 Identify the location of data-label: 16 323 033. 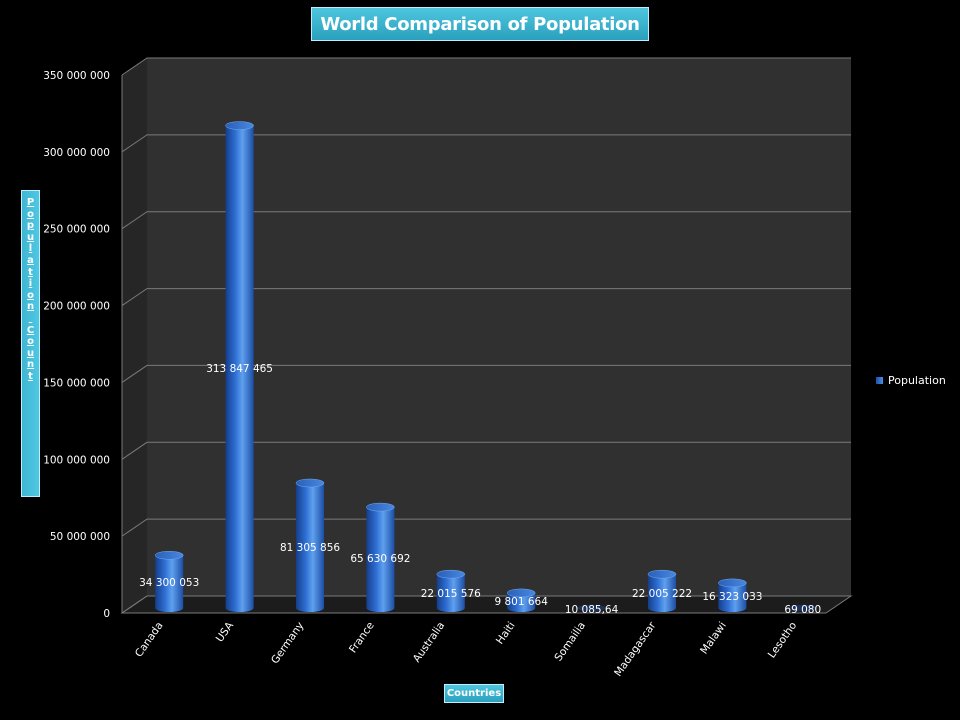
(732, 597).